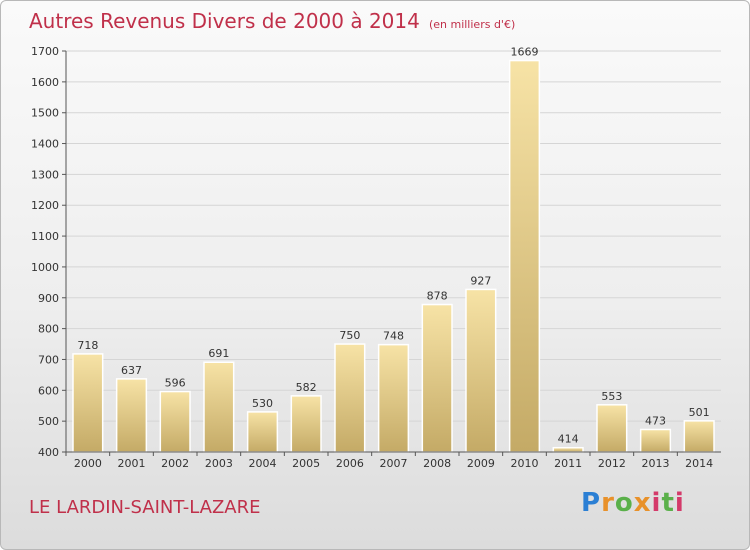 The width and height of the screenshot is (750, 550). What do you see at coordinates (525, 52) in the screenshot?
I see `data-label: 1669` at bounding box center [525, 52].